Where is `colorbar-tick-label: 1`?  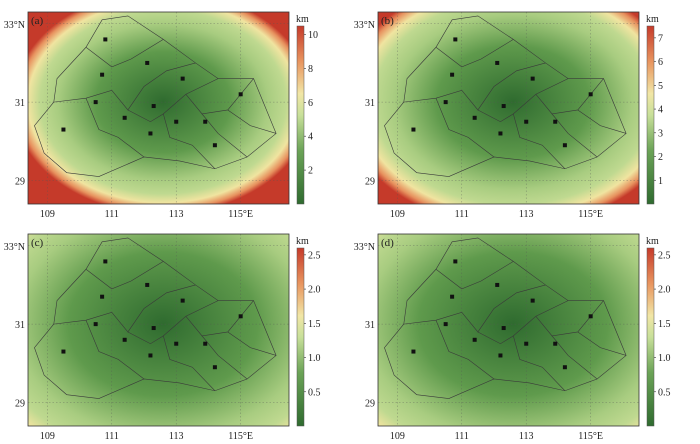
colorbar-tick-label: 1 is located at coordinates (660, 181).